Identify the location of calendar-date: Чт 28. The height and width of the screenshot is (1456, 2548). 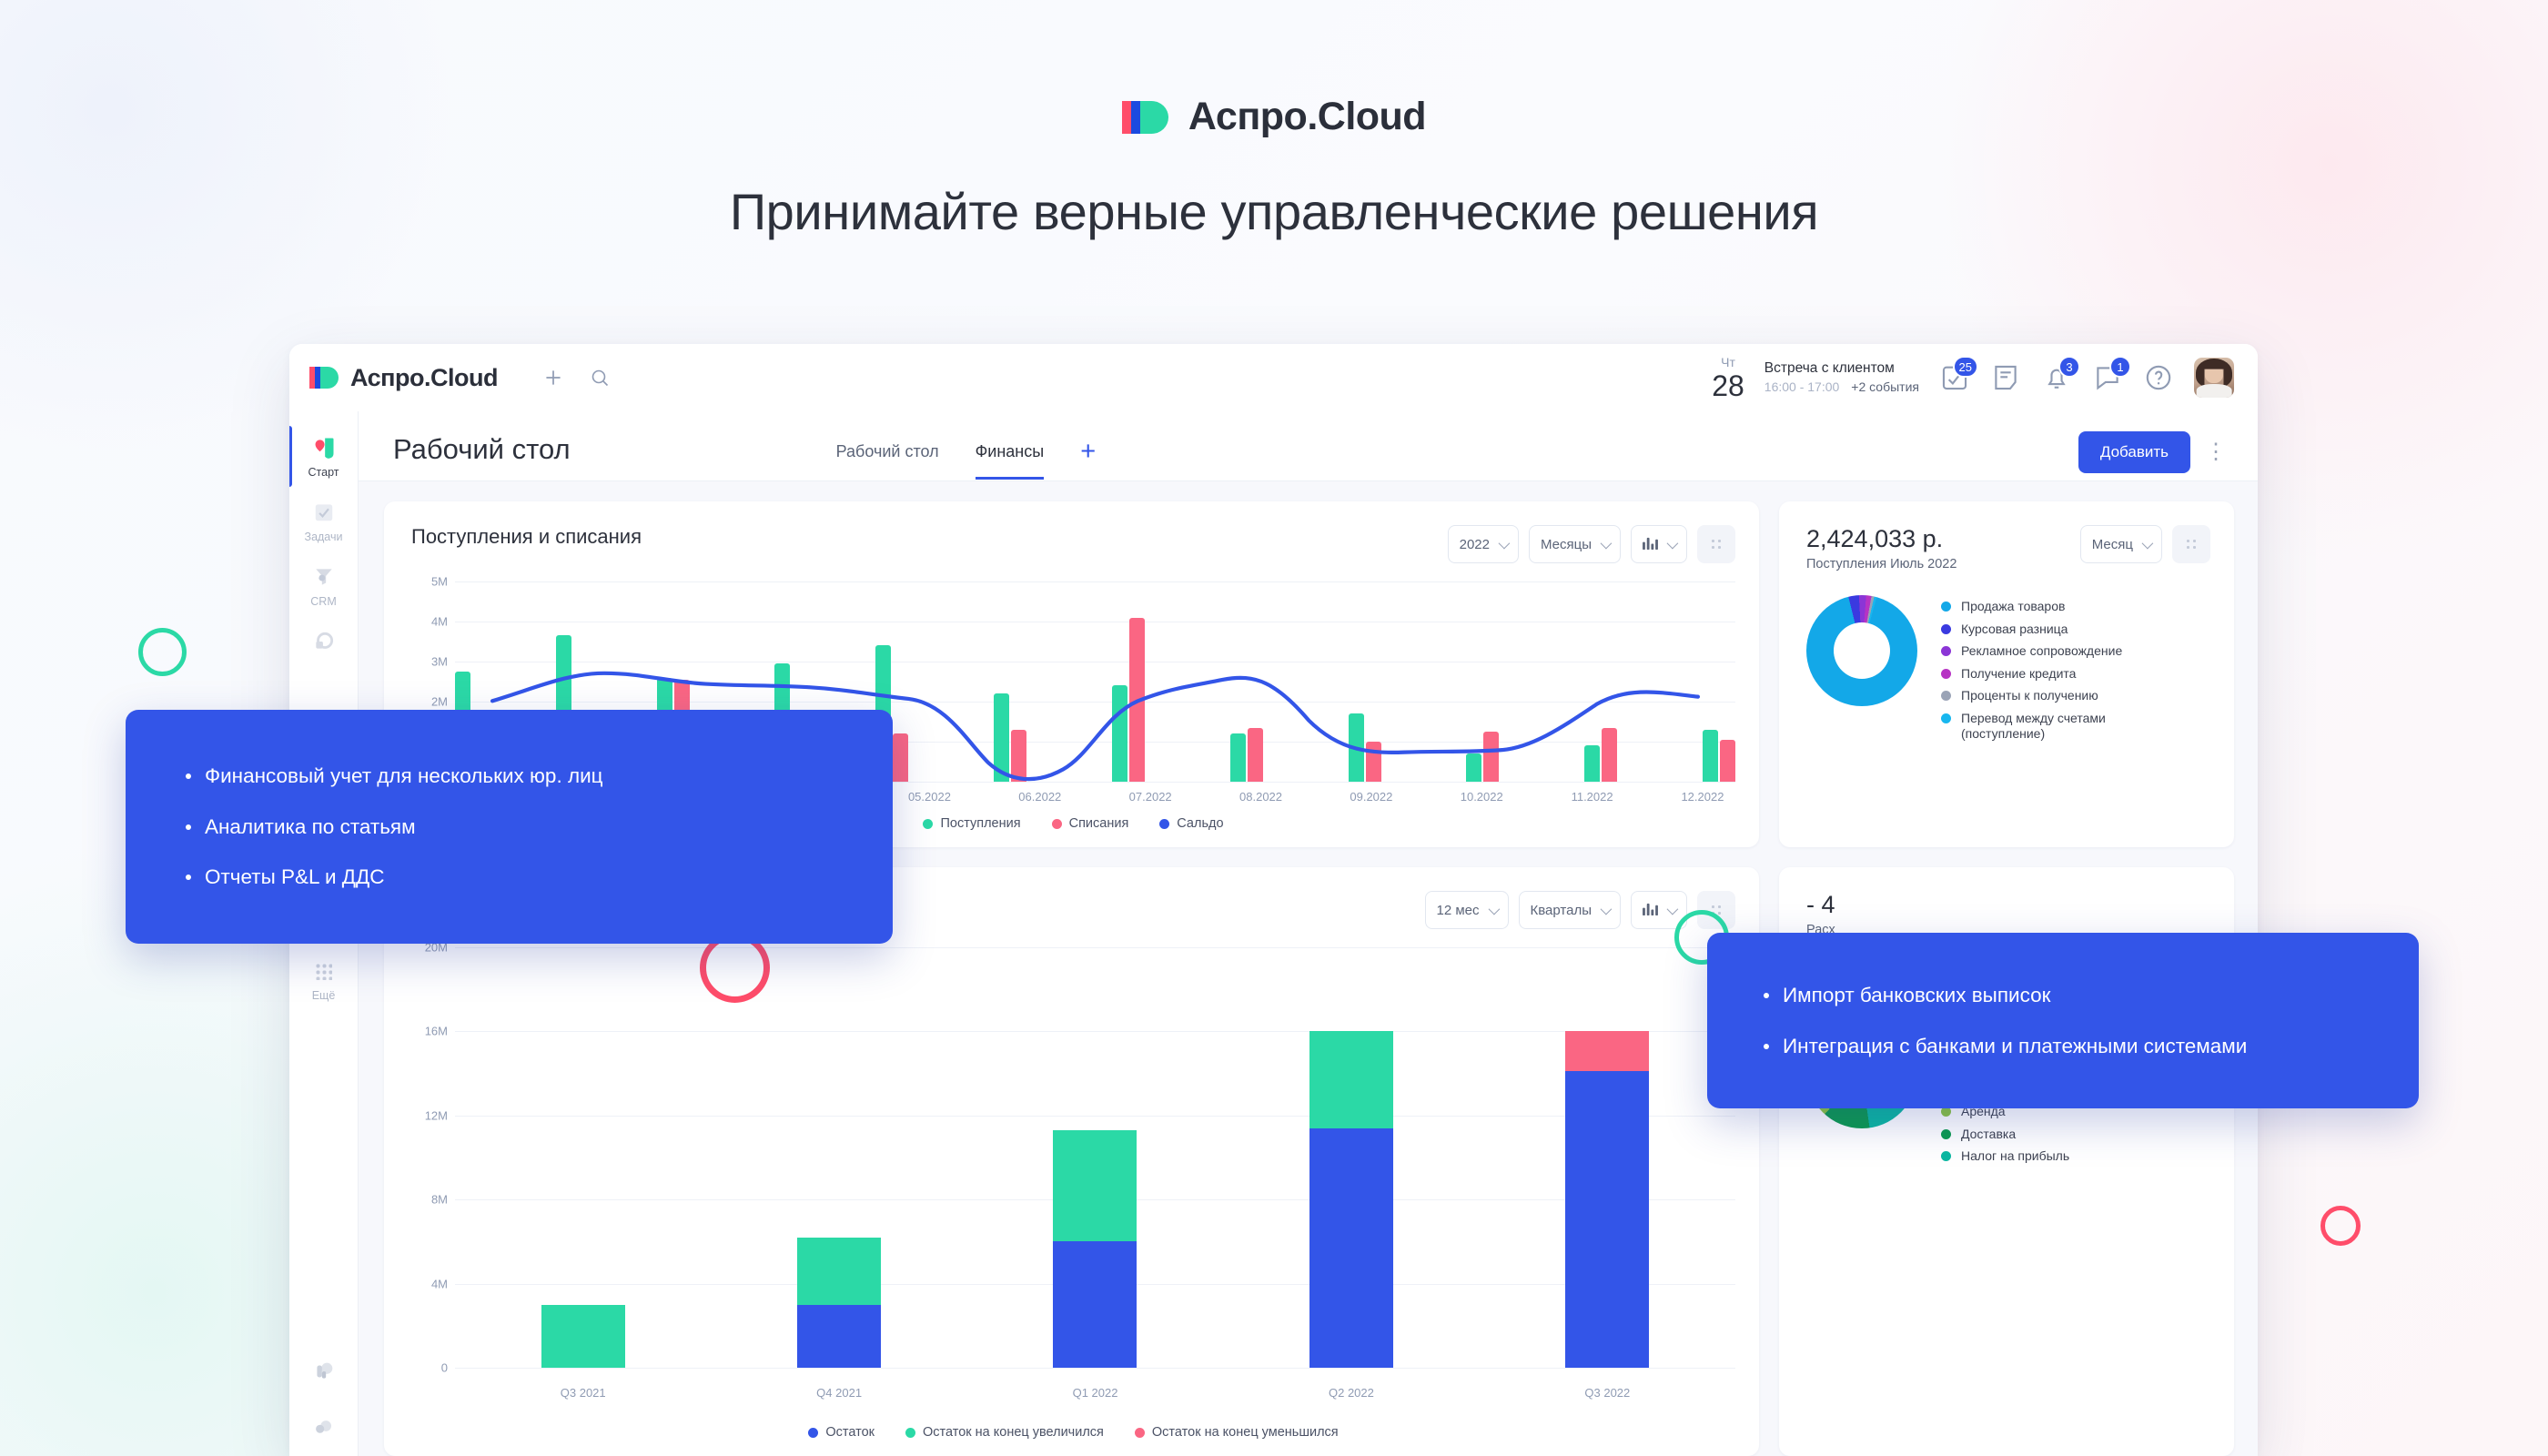
(1728, 378).